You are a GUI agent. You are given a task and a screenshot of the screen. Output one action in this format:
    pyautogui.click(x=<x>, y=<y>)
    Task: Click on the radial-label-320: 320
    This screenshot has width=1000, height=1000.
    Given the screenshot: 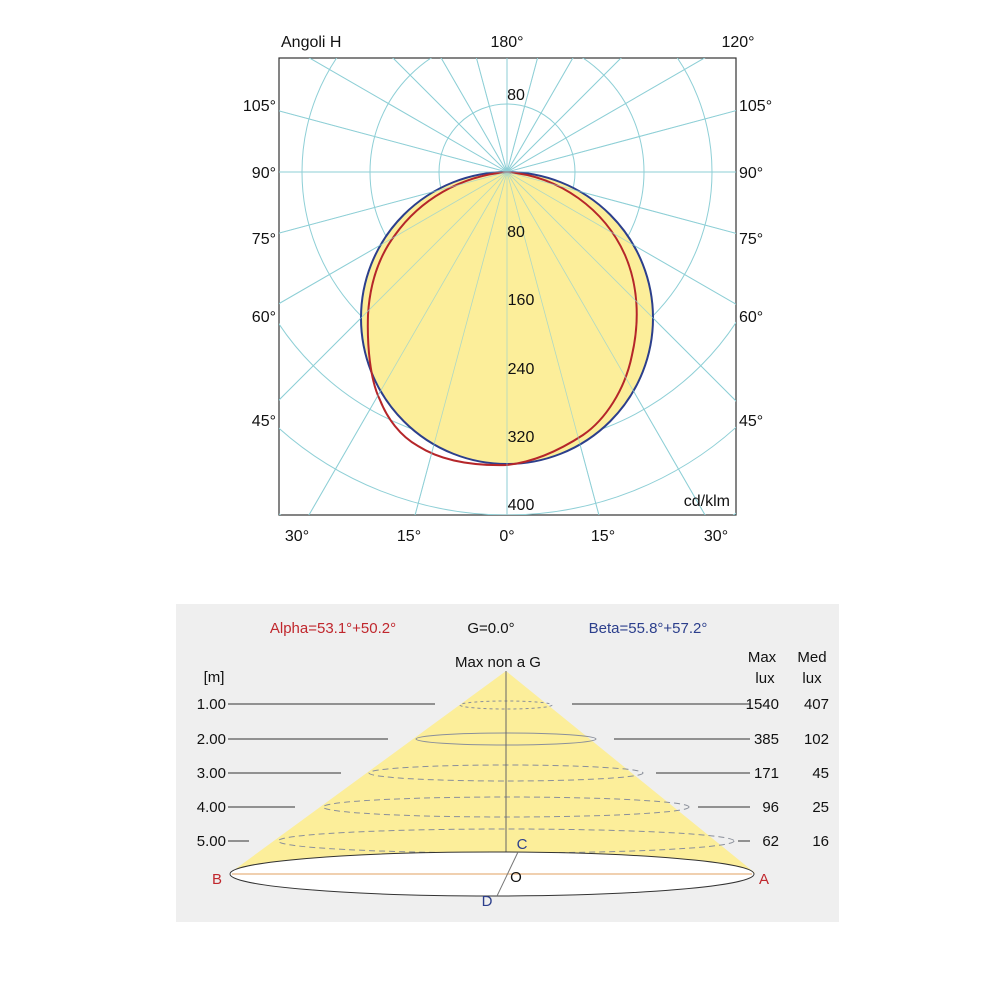 What is the action you would take?
    pyautogui.click(x=521, y=437)
    